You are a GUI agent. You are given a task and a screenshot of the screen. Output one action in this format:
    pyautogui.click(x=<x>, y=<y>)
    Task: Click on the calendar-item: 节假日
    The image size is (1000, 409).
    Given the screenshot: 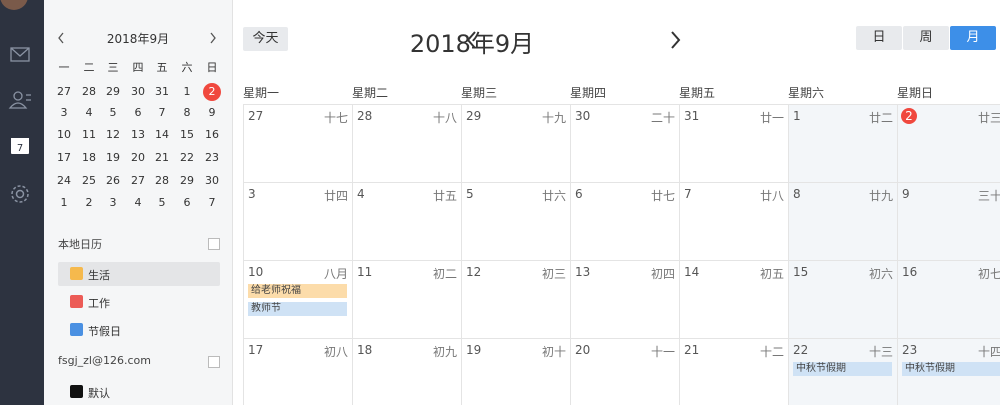 What is the action you would take?
    pyautogui.click(x=104, y=331)
    